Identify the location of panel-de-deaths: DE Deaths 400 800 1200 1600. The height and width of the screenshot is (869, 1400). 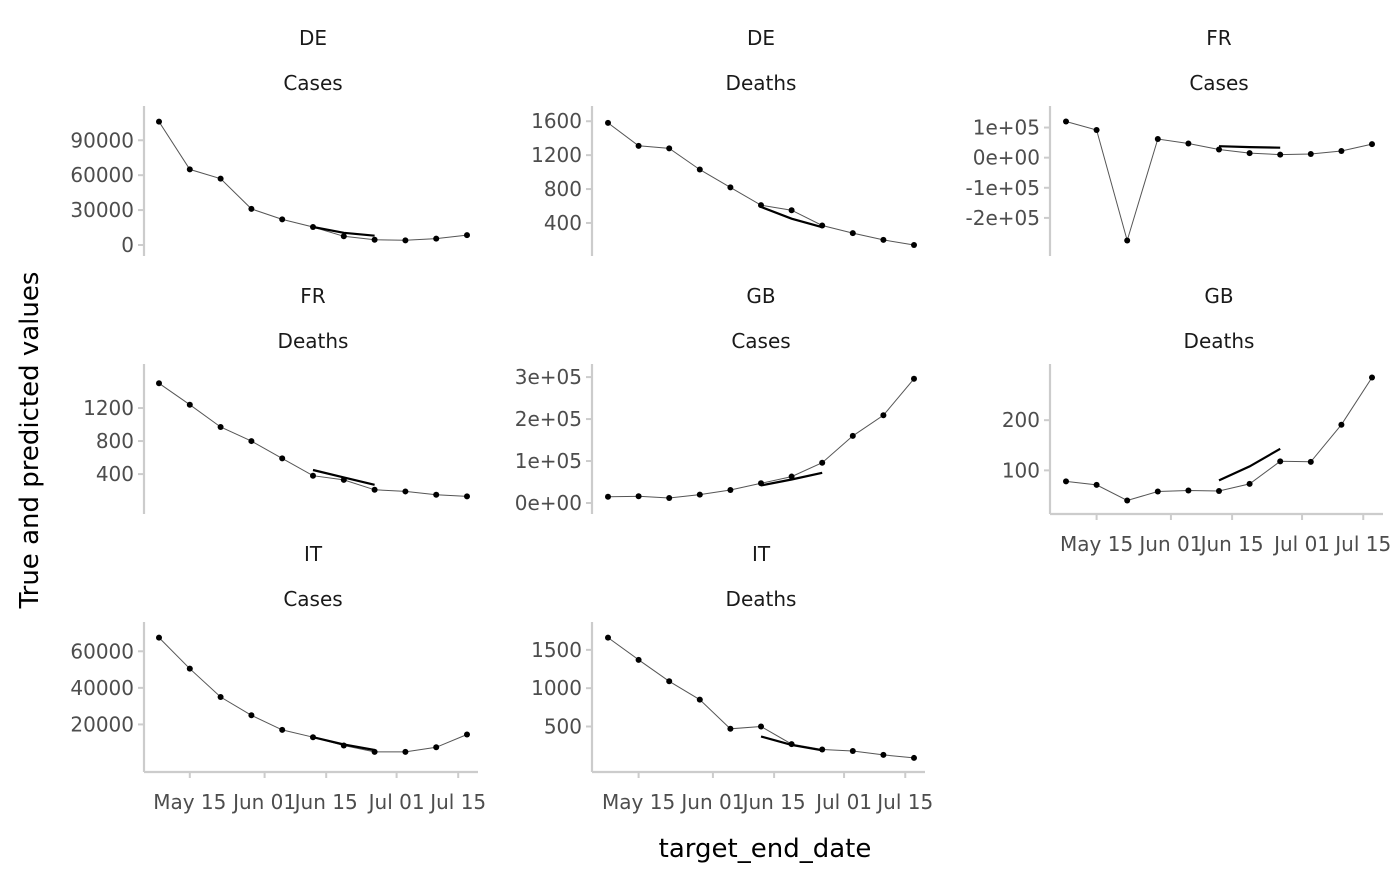
(724, 141).